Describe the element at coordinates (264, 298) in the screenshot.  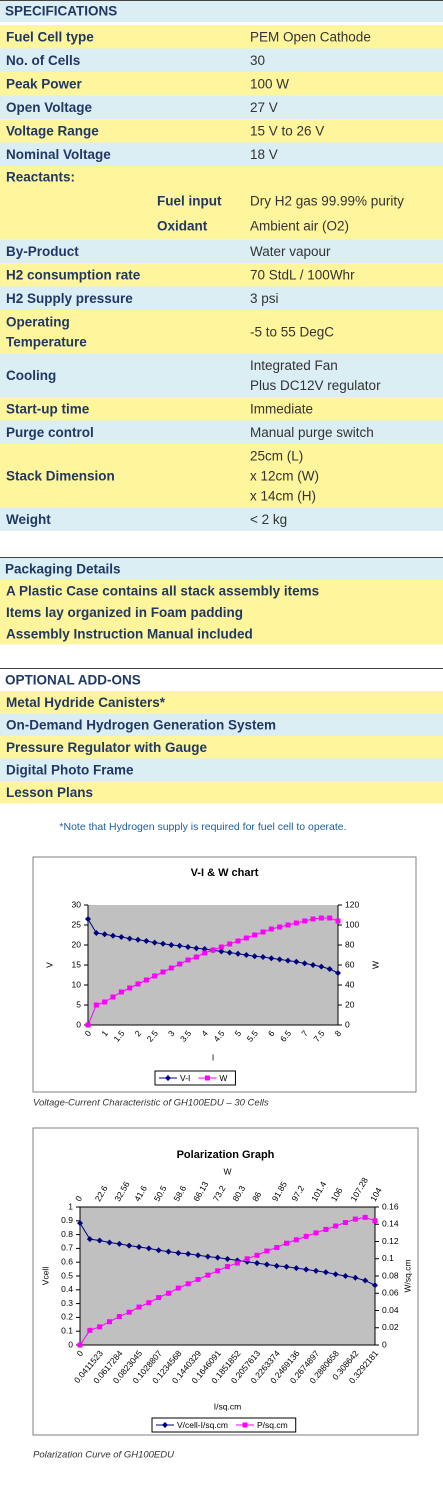
I see `spec-value: 3 psi` at that location.